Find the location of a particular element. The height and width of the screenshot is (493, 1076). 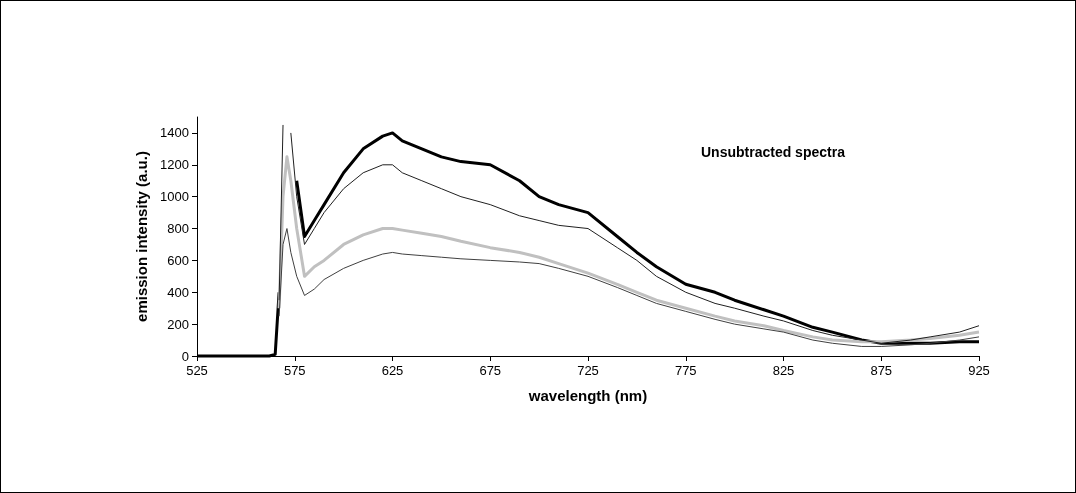

x-tick-label: 825 is located at coordinates (783, 370).